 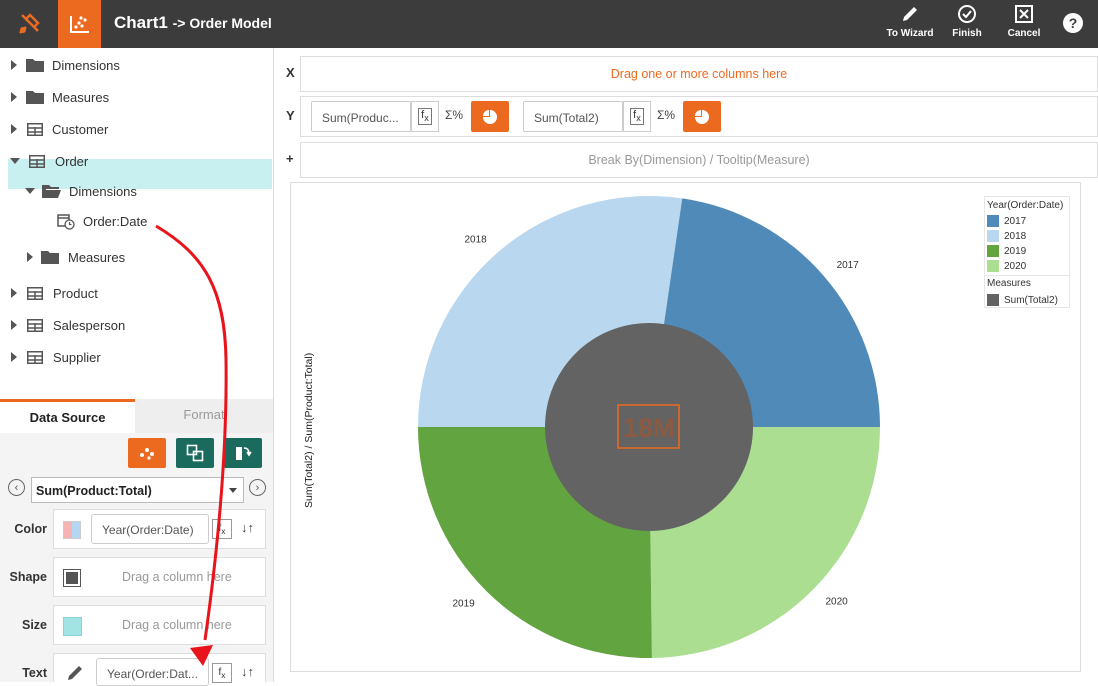 I want to click on swap-axes-button, so click(x=243, y=453).